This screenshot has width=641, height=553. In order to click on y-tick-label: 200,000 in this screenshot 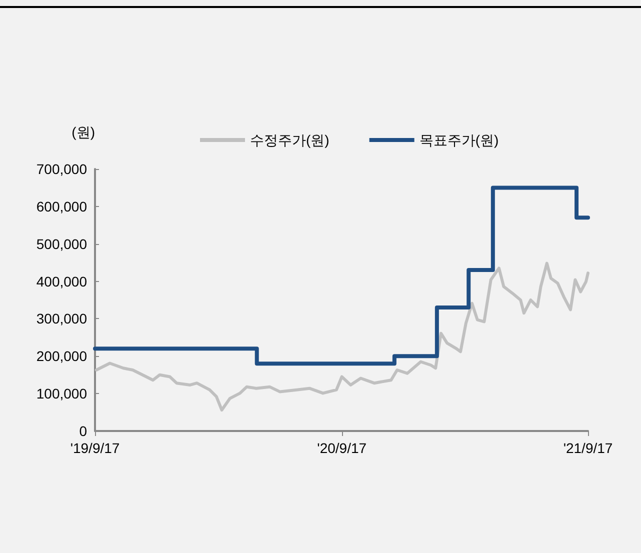, I will do `click(62, 356)`.